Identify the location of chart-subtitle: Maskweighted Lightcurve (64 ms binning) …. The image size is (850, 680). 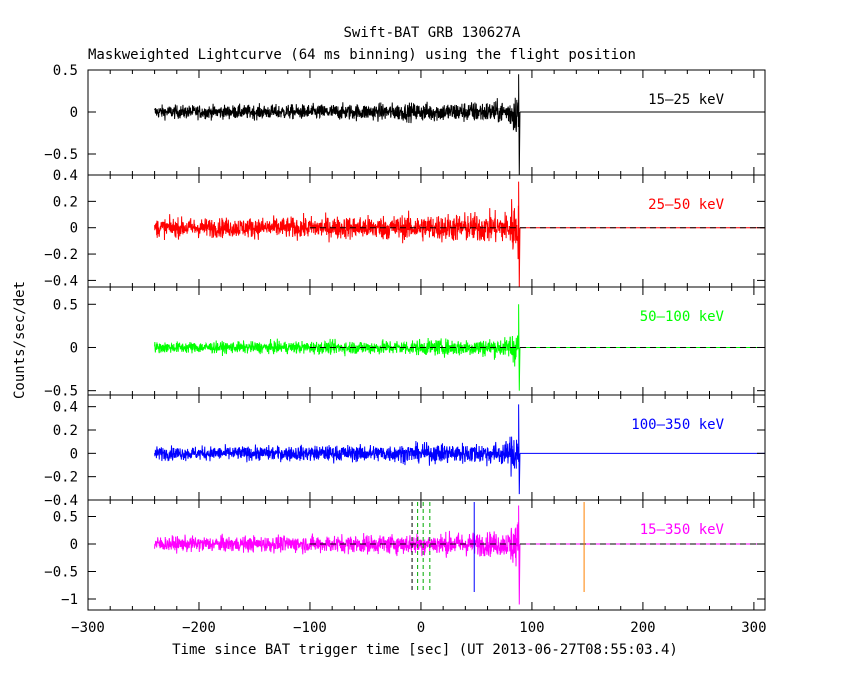
(362, 55).